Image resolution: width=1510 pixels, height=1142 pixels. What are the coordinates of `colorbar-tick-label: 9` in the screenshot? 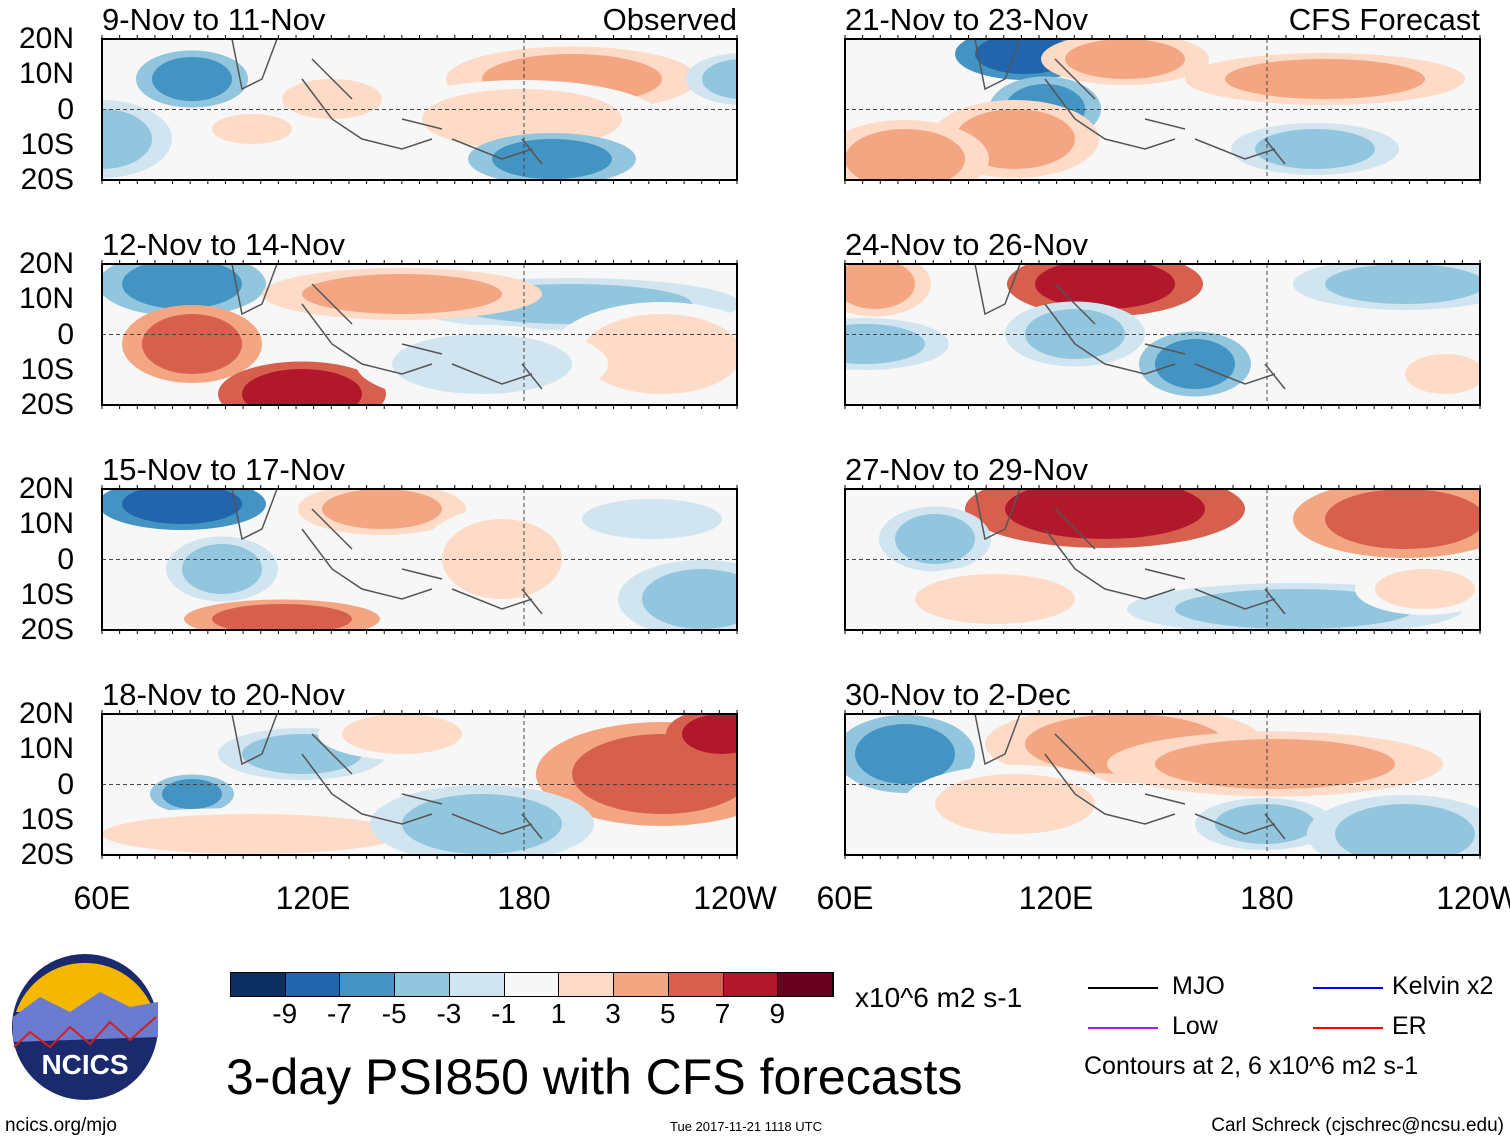 It's located at (777, 1013).